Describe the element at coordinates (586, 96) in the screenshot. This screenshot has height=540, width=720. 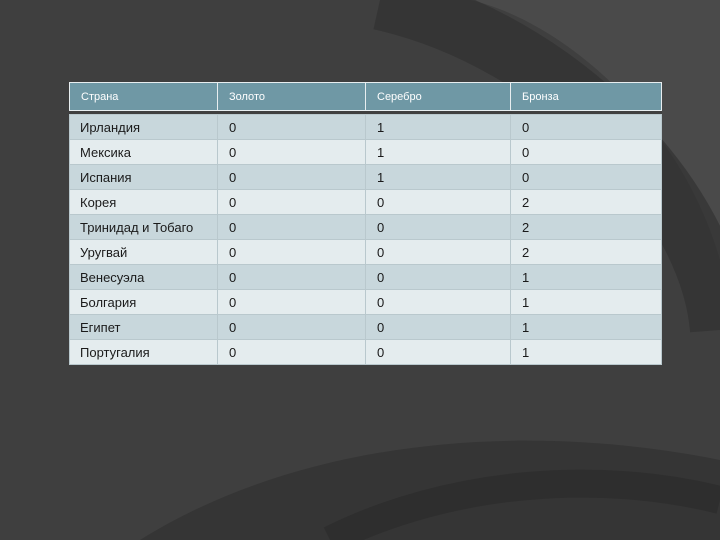
I see `header-bronze: Бронза` at that location.